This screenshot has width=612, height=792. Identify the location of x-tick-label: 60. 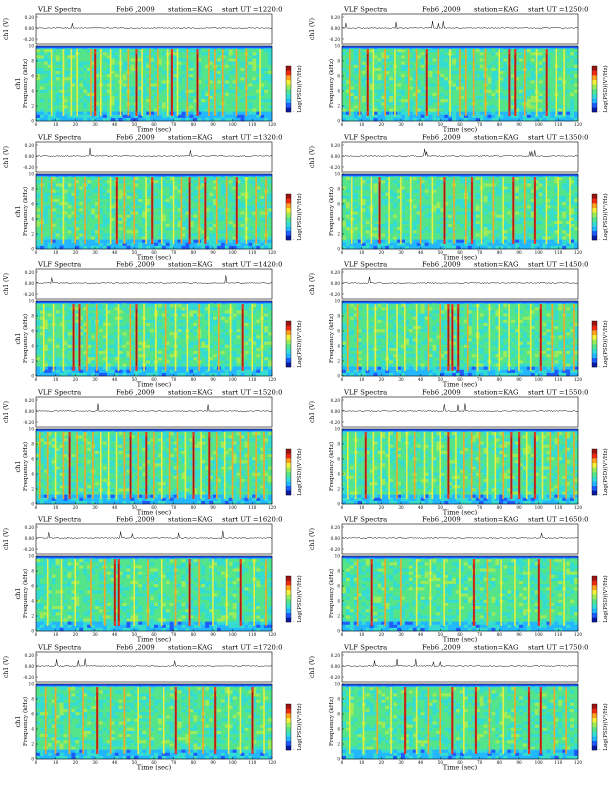
(154, 124).